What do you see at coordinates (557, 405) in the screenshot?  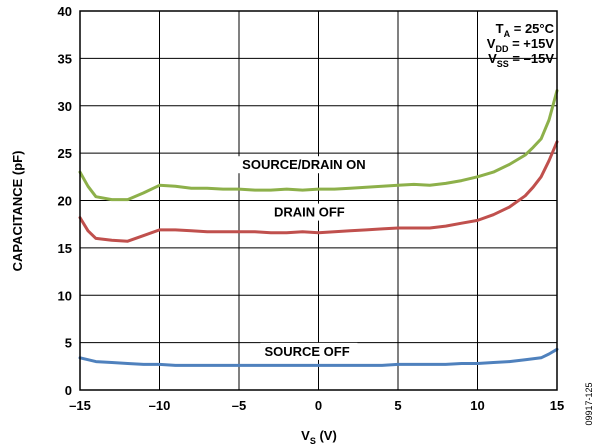 I see `x-tick-label: 15` at bounding box center [557, 405].